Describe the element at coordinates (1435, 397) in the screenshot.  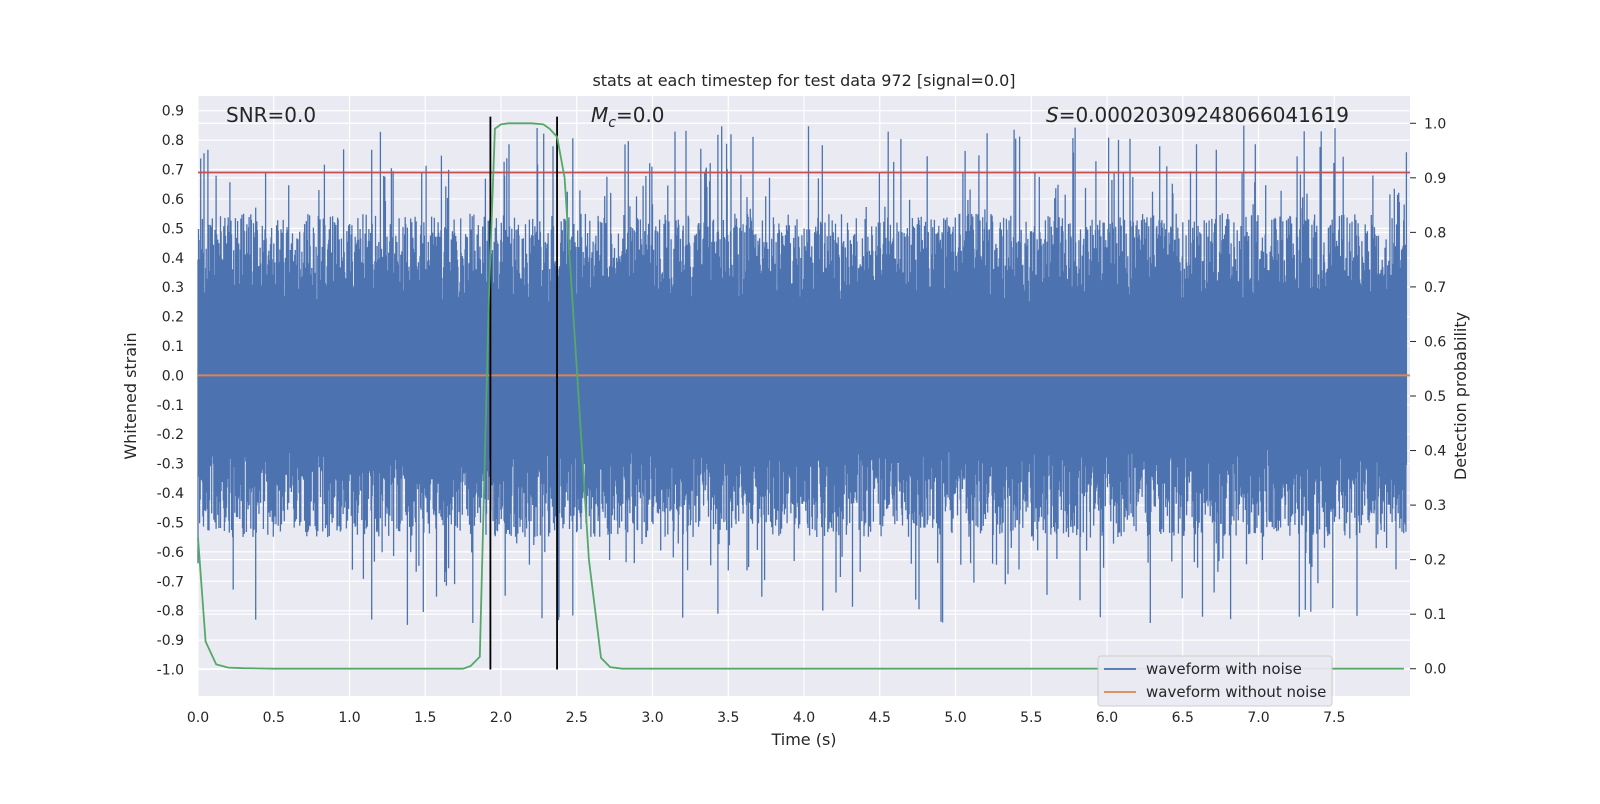
I see `y2-tick-label: 0.5` at that location.